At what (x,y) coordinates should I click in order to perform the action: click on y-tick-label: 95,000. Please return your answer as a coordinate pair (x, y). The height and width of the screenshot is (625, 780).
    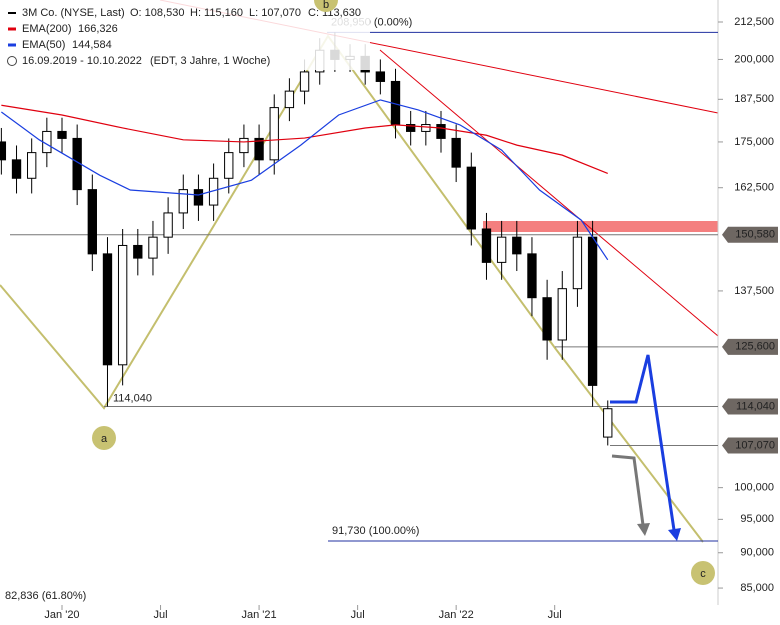
    Looking at the image, I should click on (757, 519).